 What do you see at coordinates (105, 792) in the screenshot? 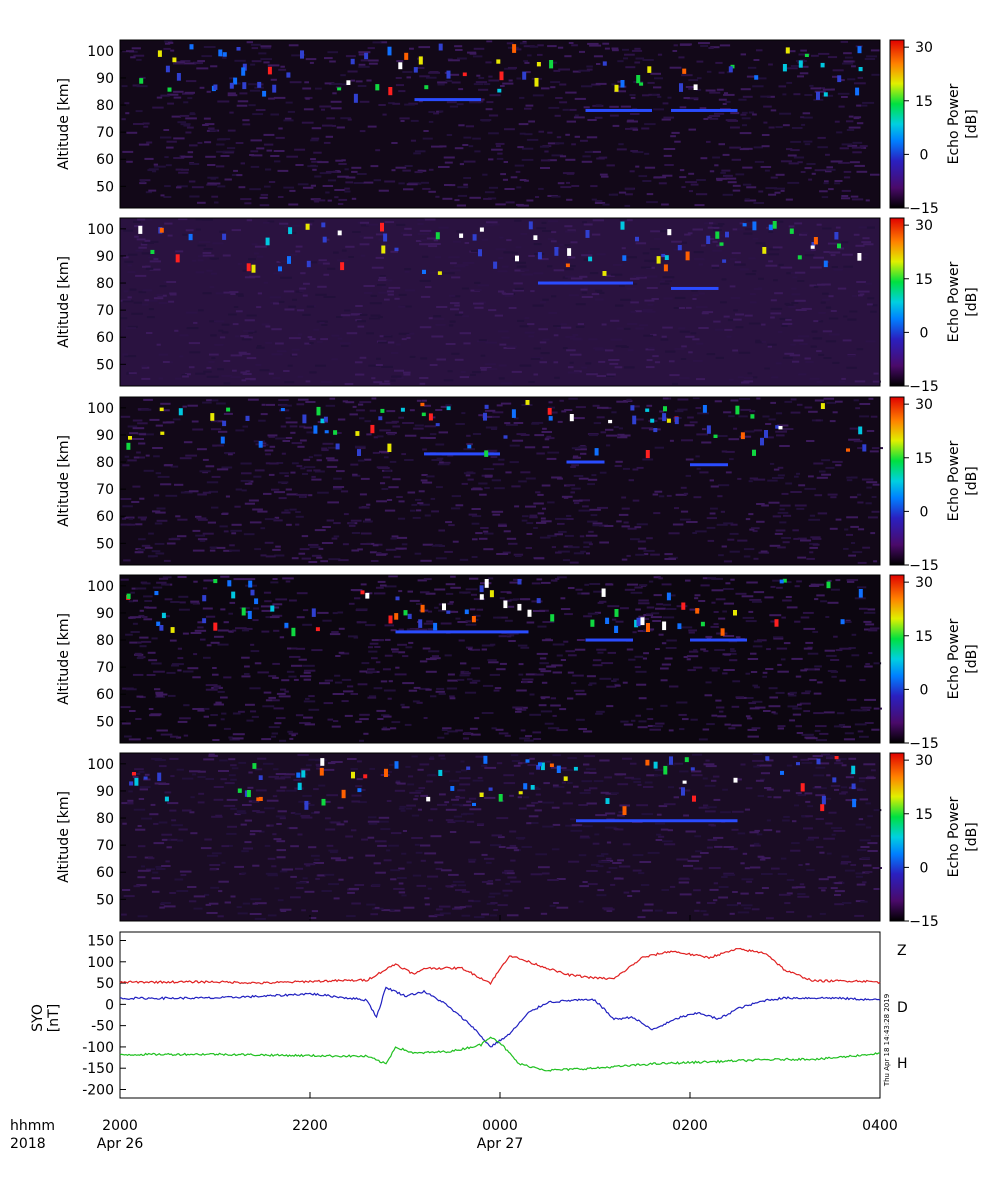
I see `y-tick-label: 90` at bounding box center [105, 792].